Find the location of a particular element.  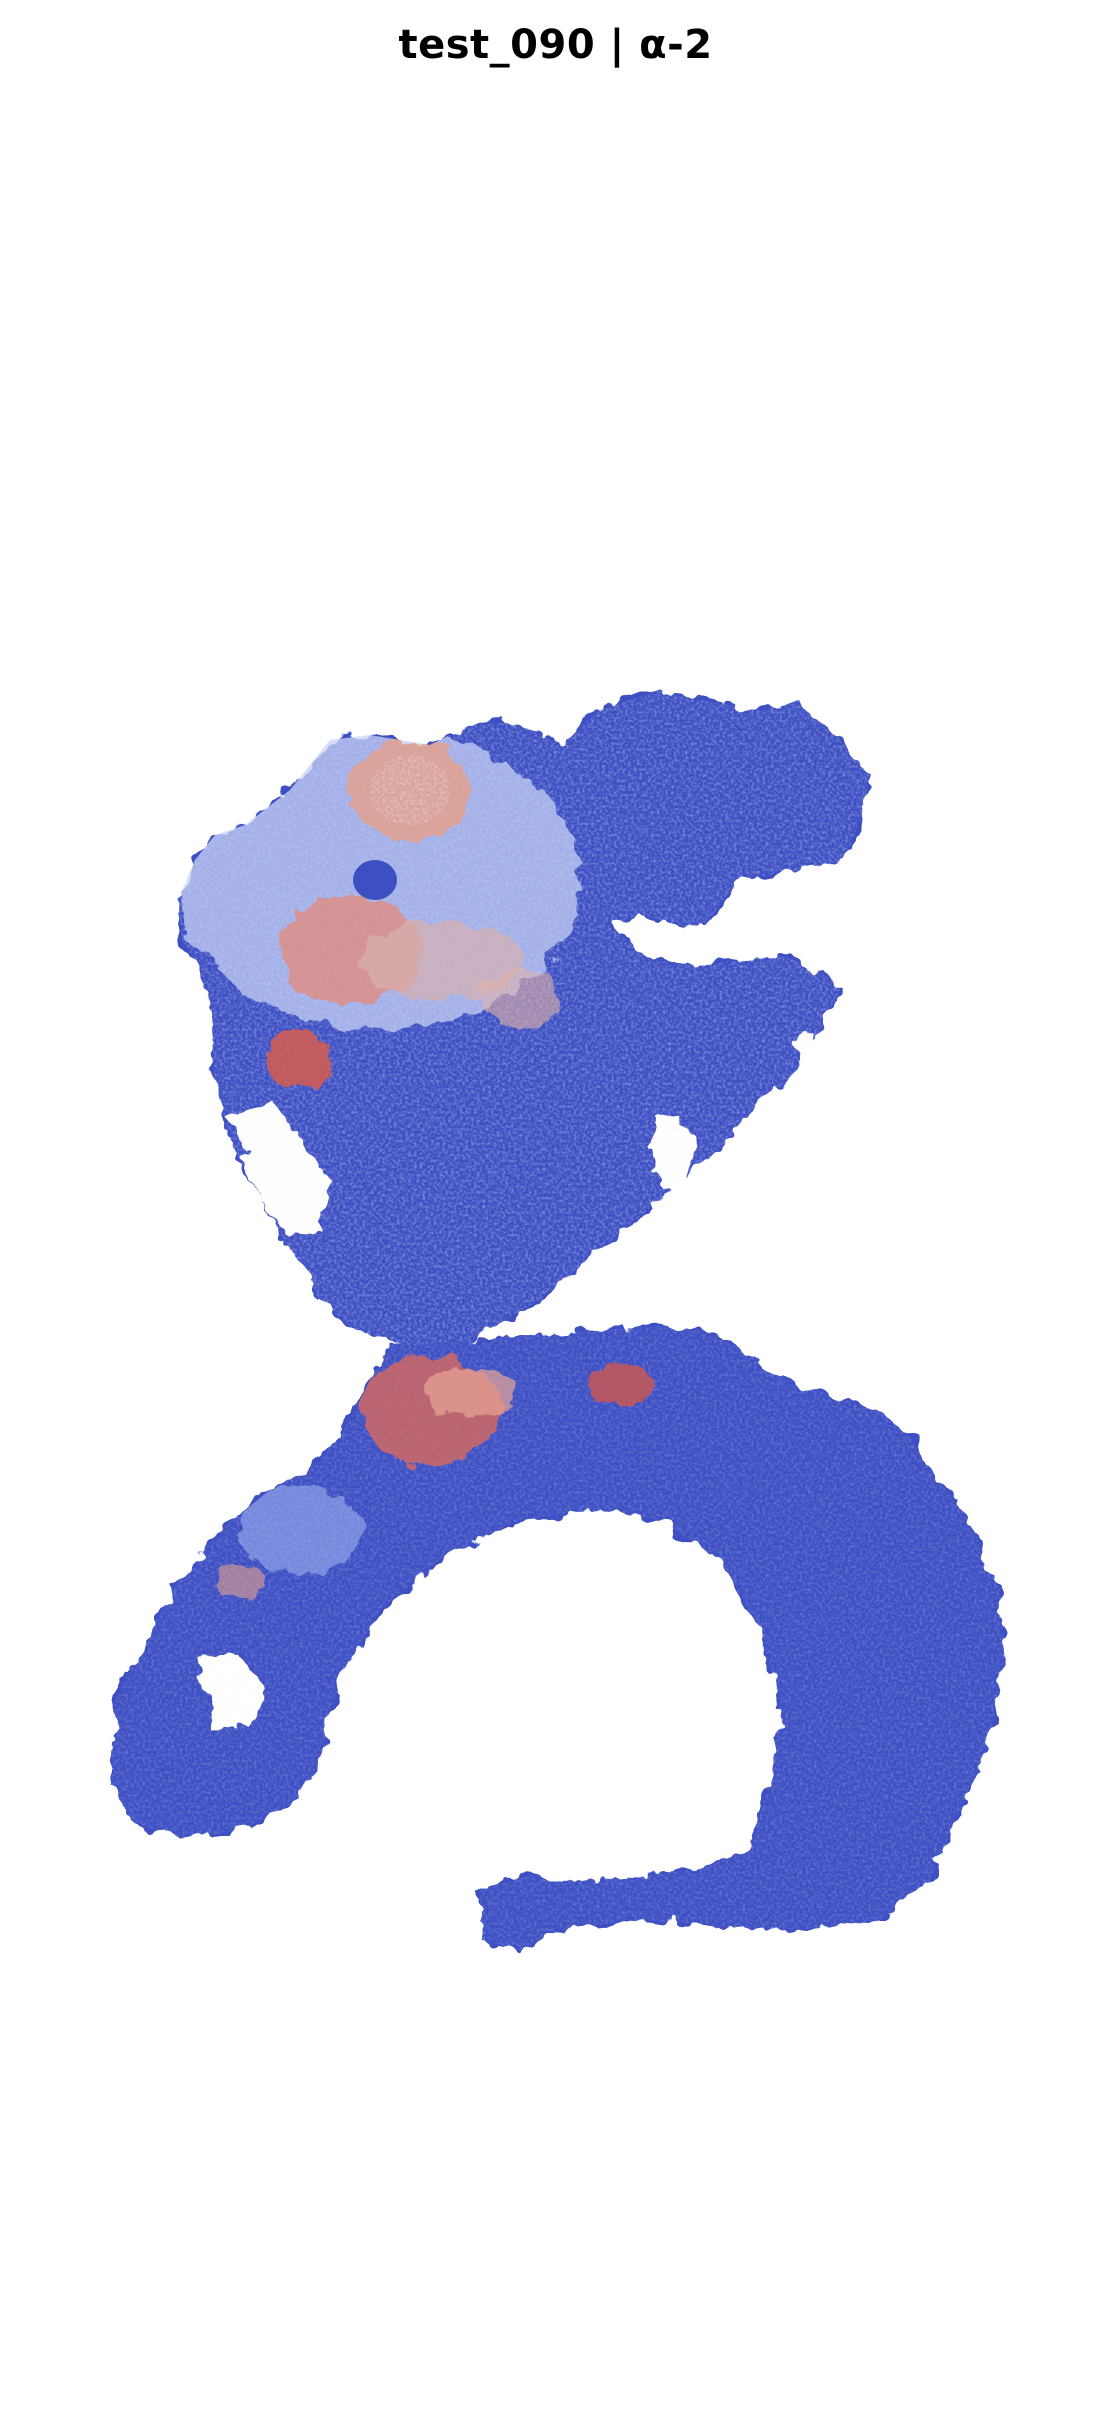

upper-hotspots is located at coordinates (380, 909).